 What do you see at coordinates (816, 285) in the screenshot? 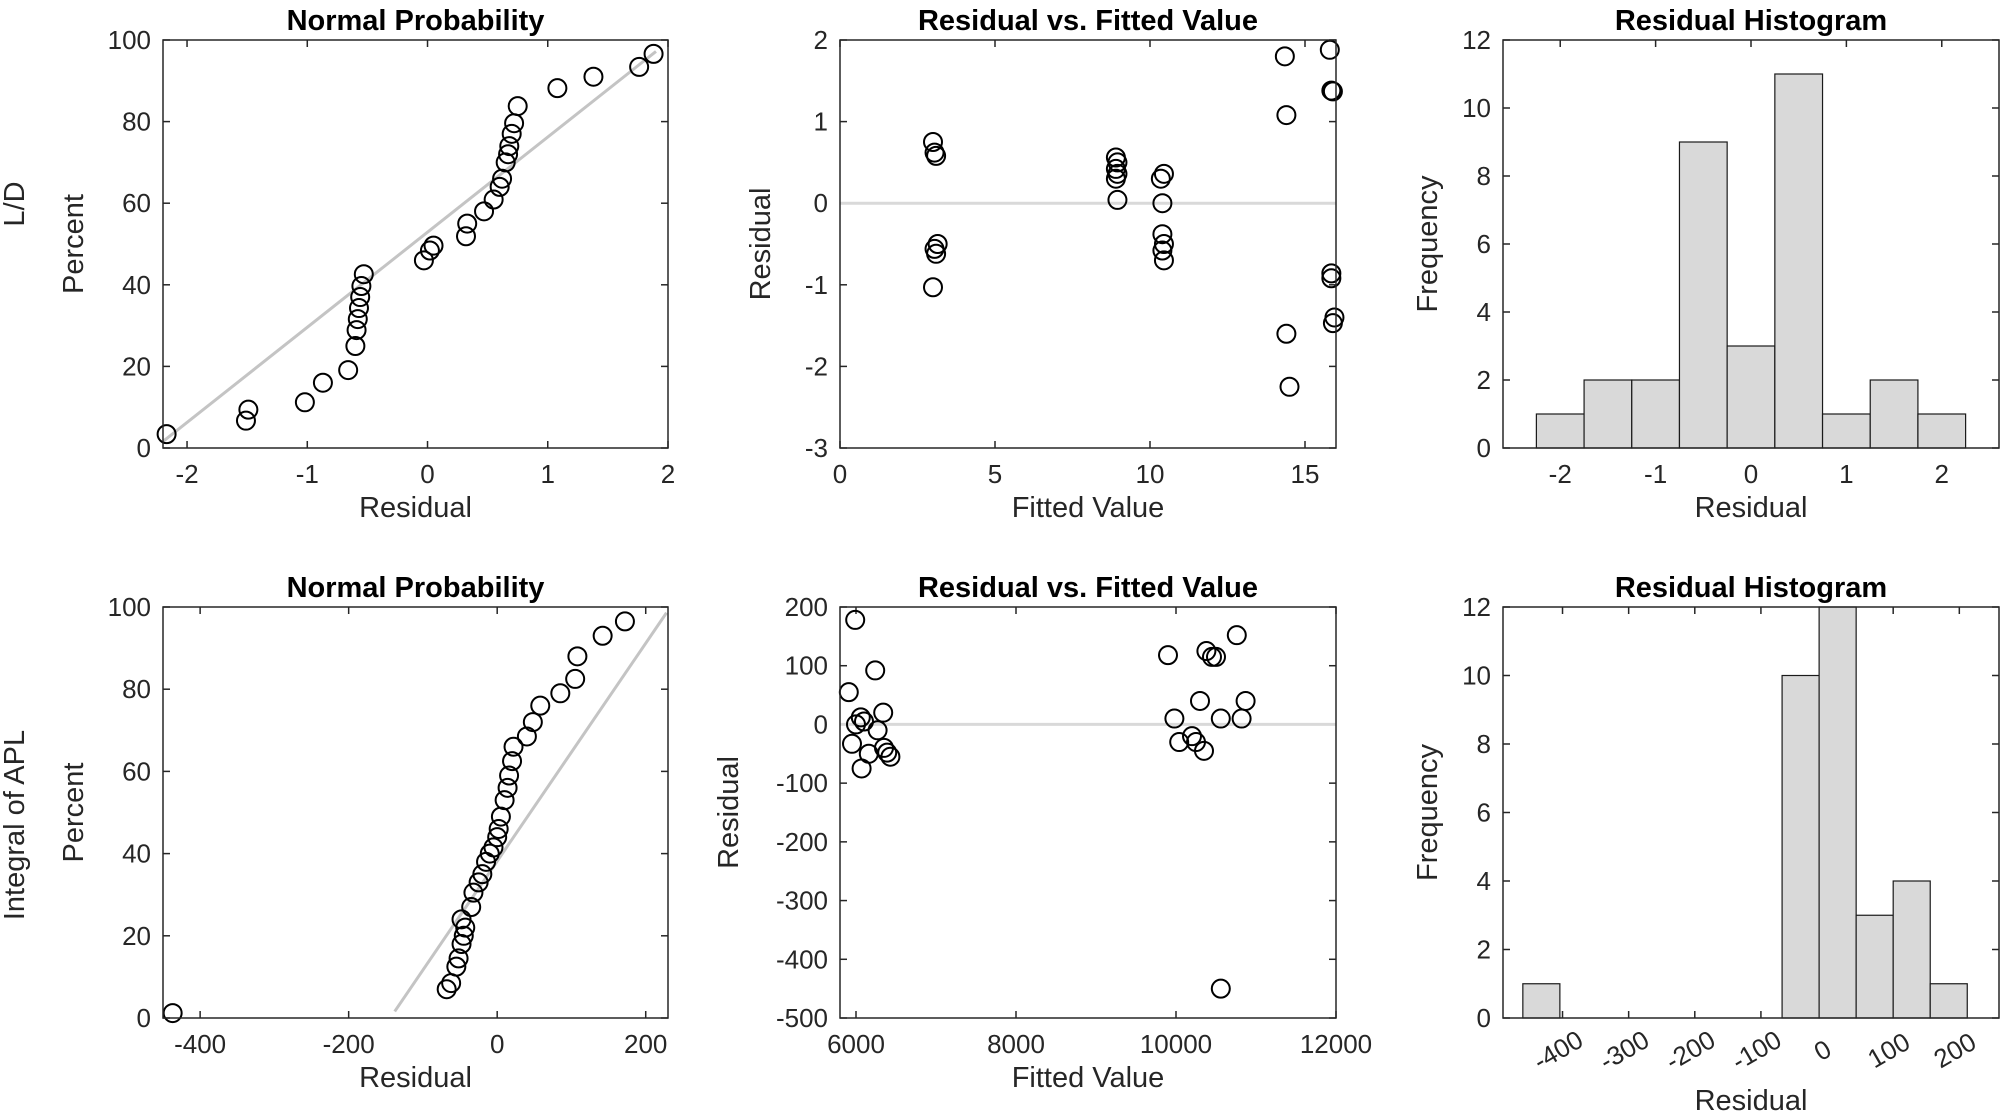
I see `y-tick-label: -1` at bounding box center [816, 285].